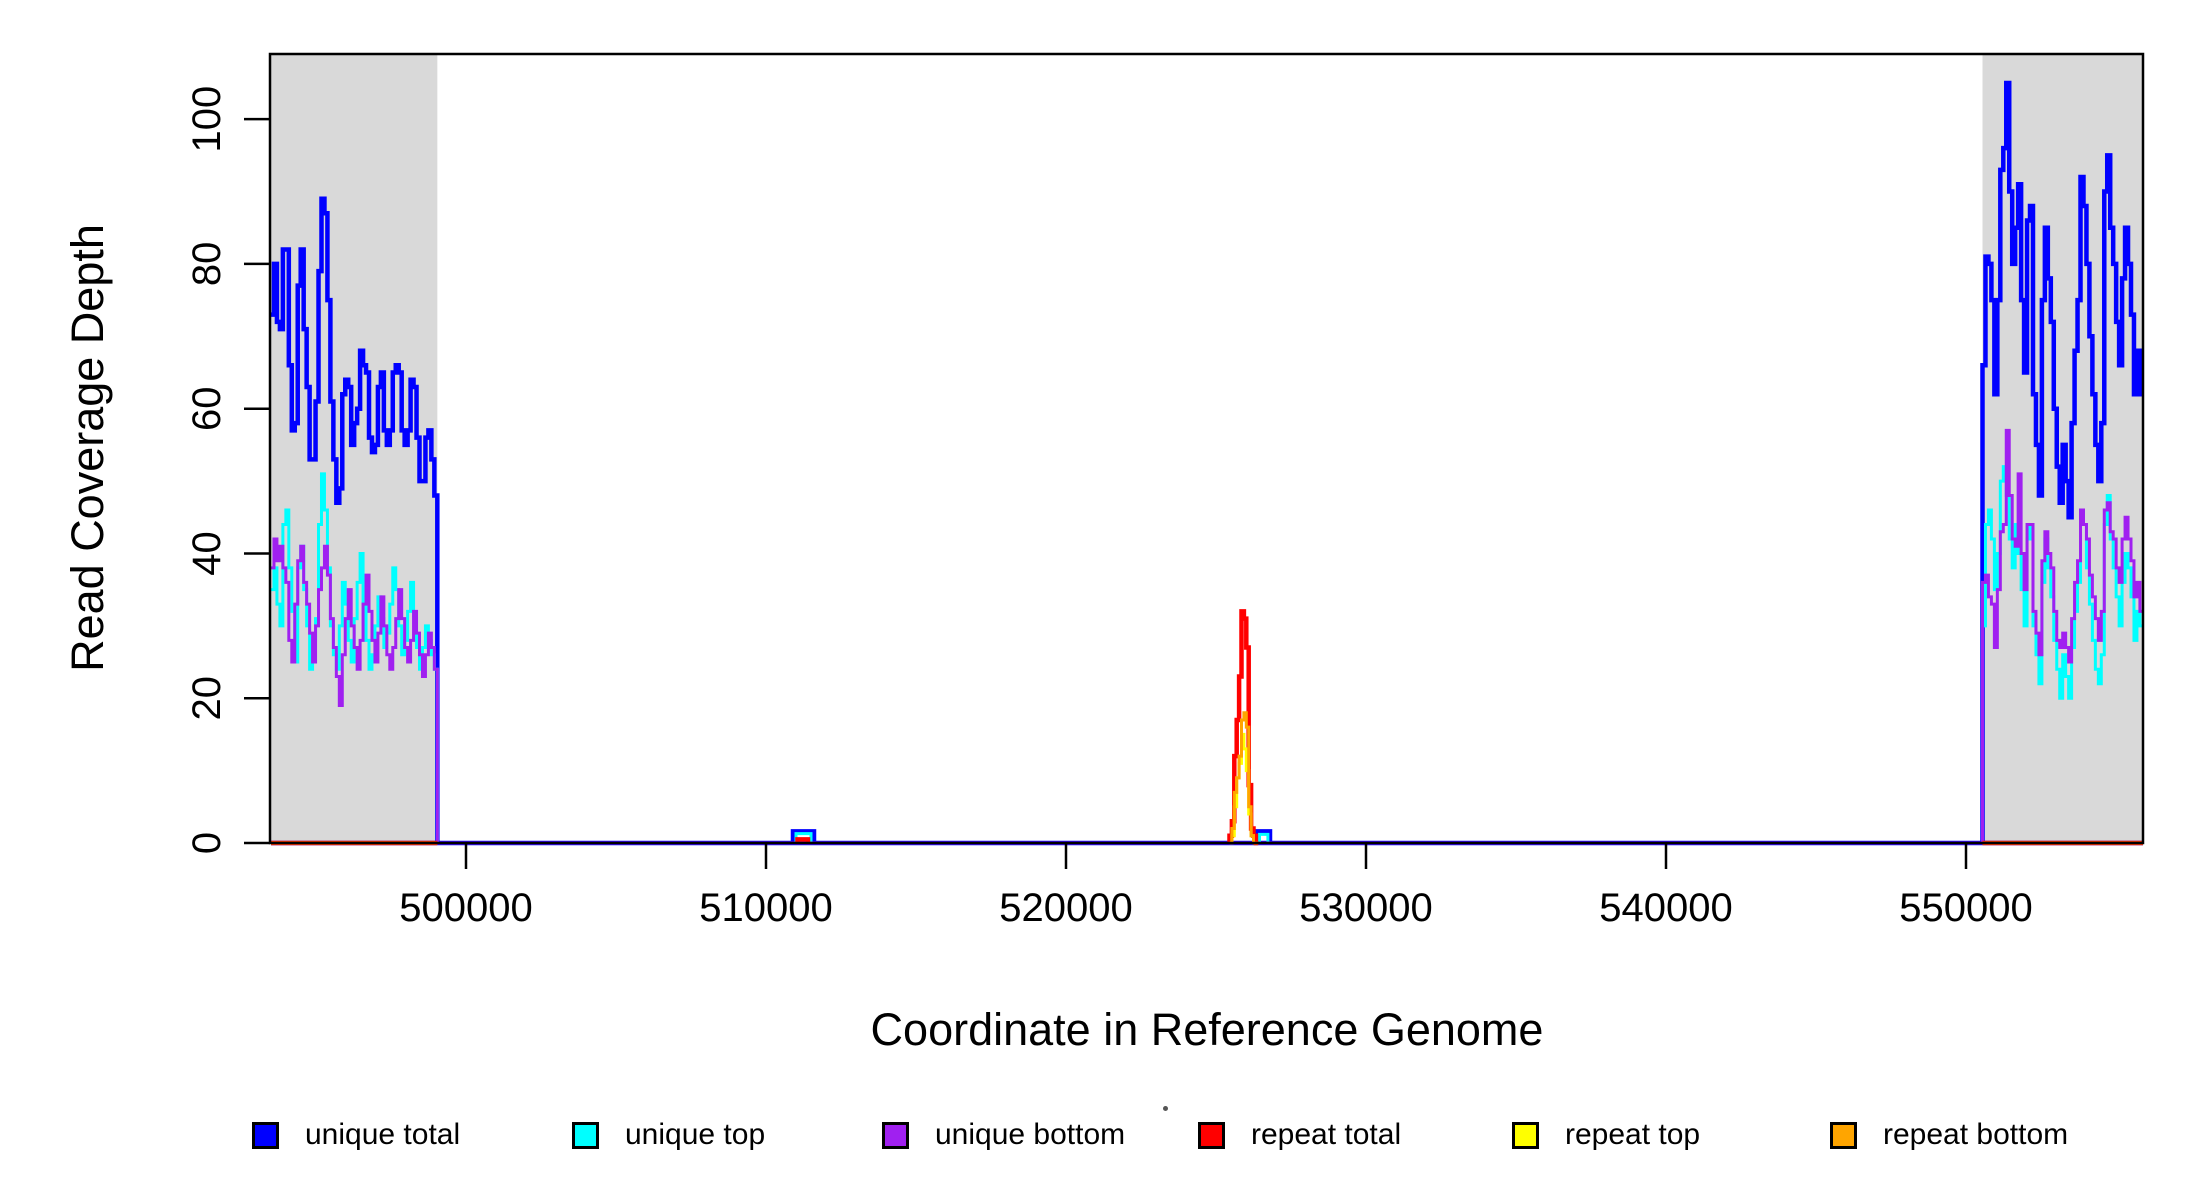 This screenshot has width=2200, height=1200. Describe the element at coordinates (1633, 1134) in the screenshot. I see `legend-label: repeat top` at that location.